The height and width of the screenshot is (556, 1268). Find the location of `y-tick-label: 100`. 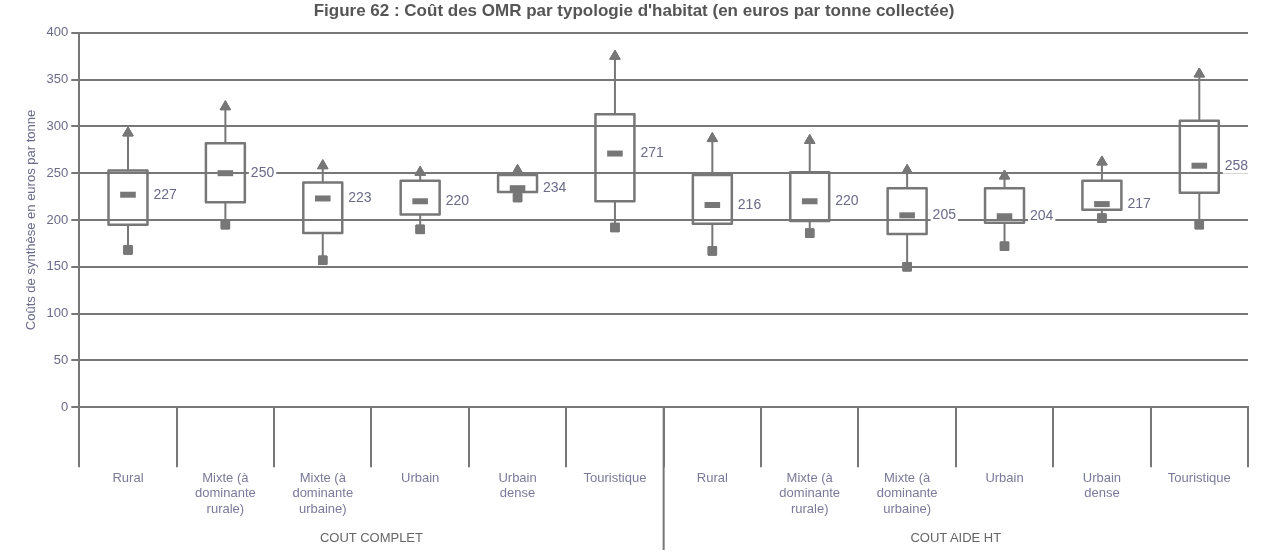

y-tick-label: 100 is located at coordinates (57, 313).